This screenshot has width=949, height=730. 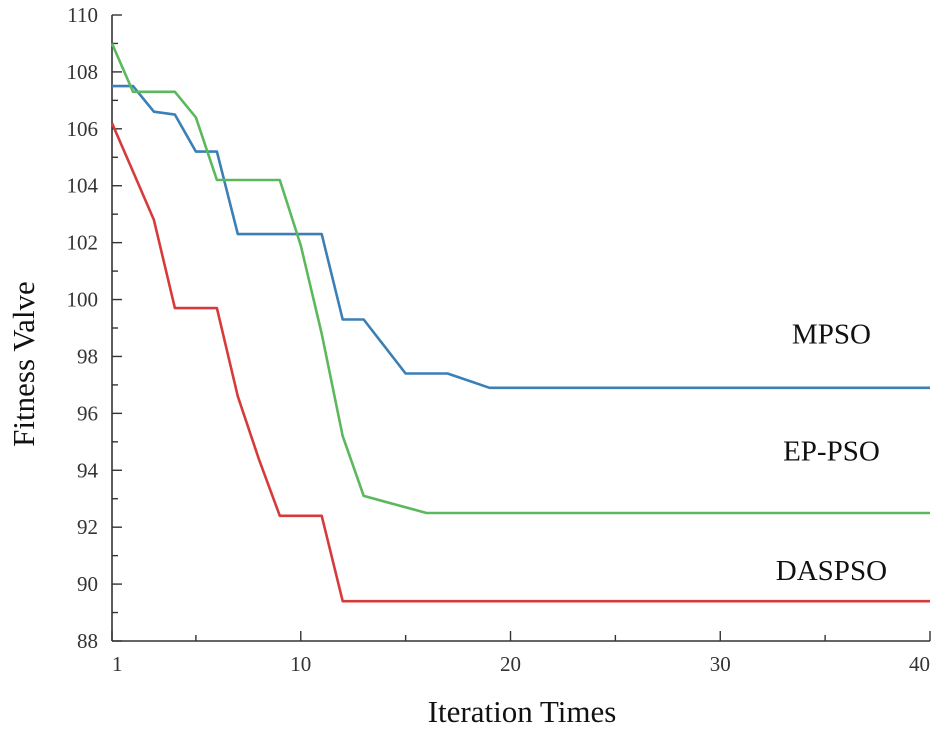 What do you see at coordinates (510, 664) in the screenshot?
I see `x-tick-label: 20` at bounding box center [510, 664].